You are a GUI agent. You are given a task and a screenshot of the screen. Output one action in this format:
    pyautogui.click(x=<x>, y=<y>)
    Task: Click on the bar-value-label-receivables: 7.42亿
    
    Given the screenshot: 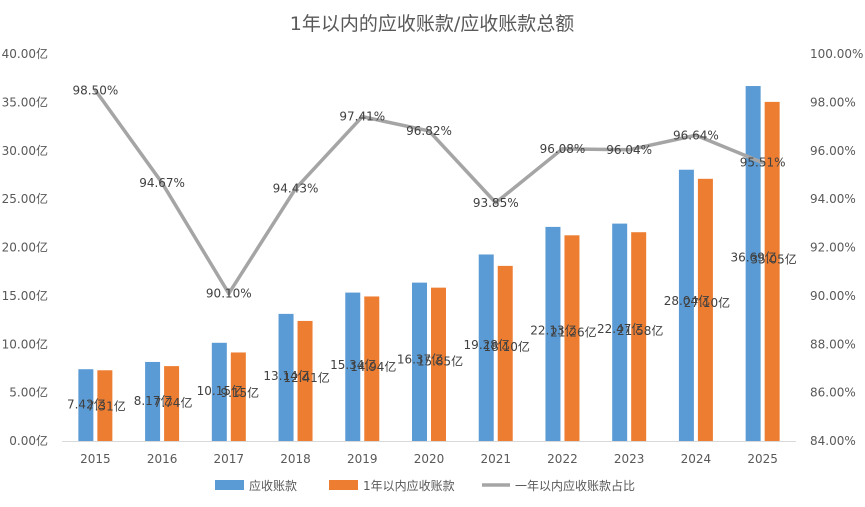 What is the action you would take?
    pyautogui.click(x=86, y=404)
    